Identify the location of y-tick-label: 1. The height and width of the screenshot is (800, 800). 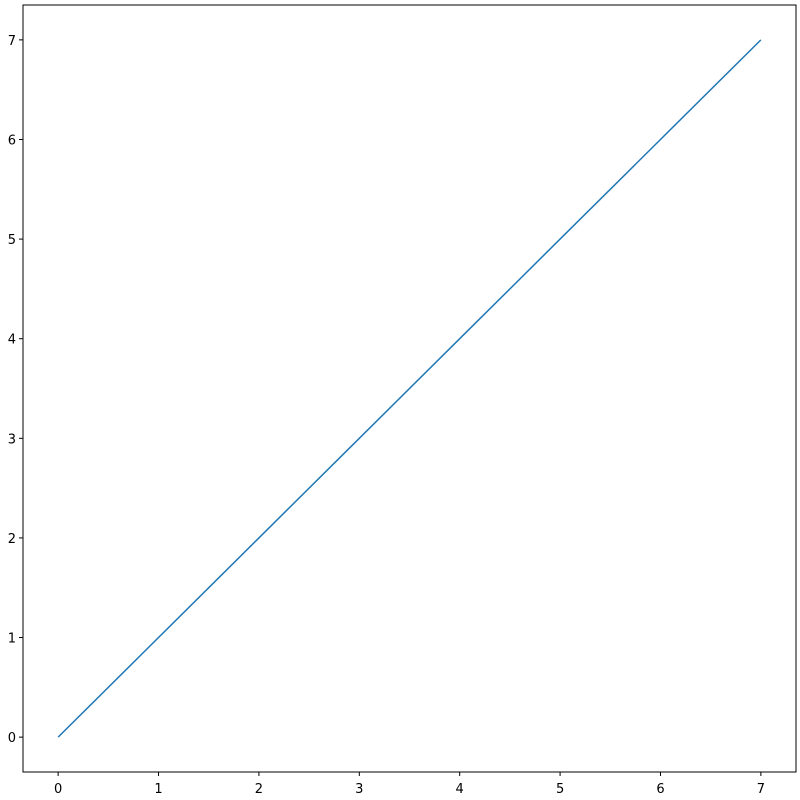
(12, 639).